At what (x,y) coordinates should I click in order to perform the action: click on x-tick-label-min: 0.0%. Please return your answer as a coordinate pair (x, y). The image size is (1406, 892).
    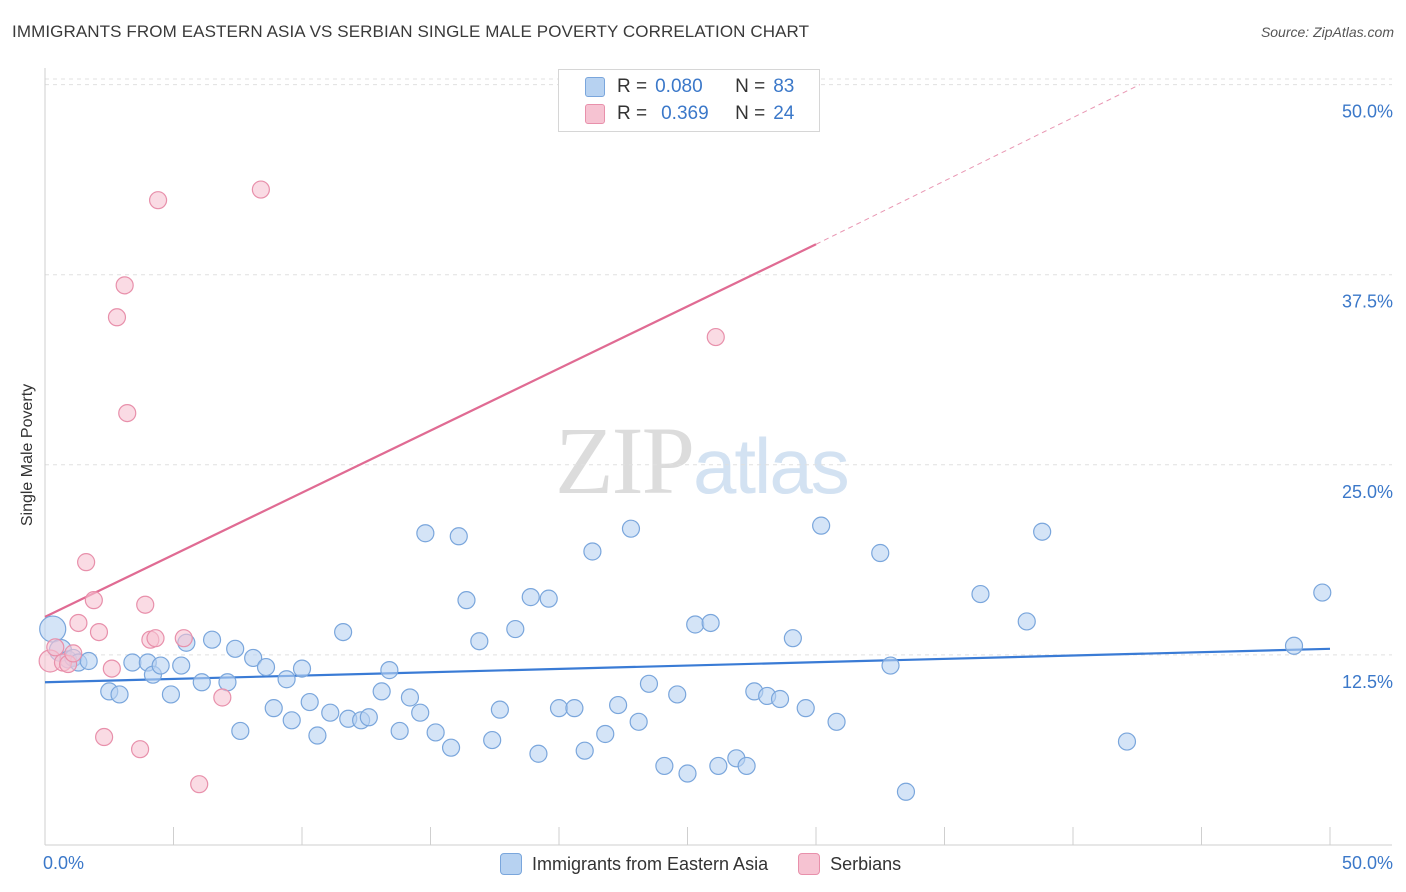
    Looking at the image, I should click on (63, 863).